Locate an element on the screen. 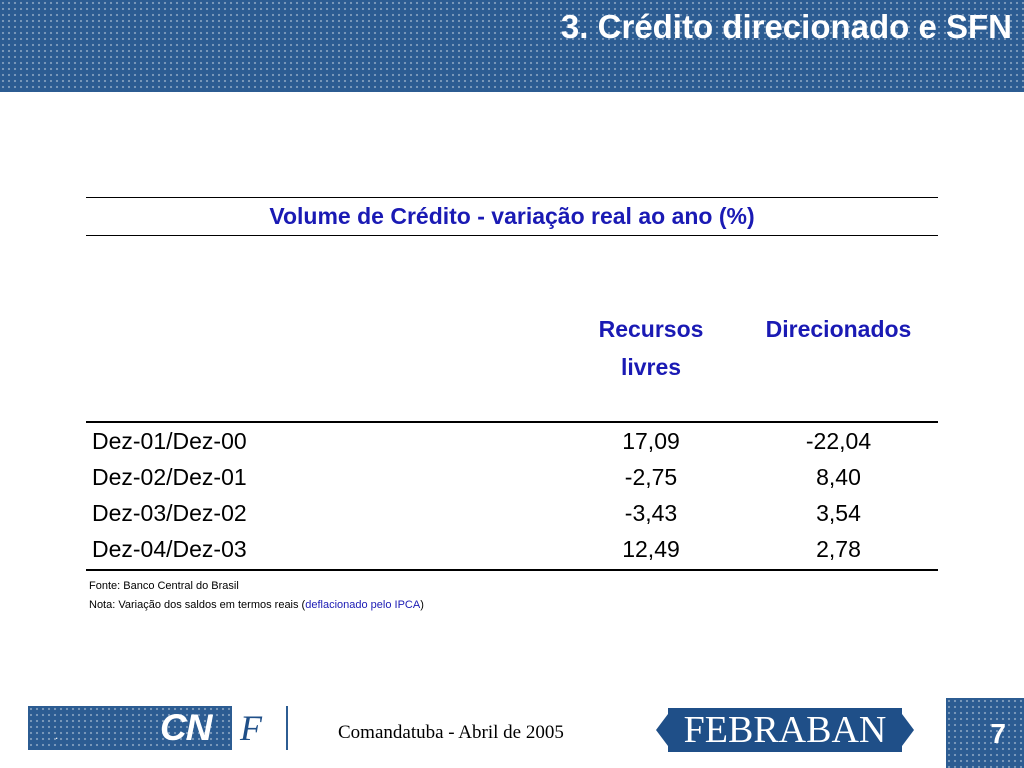 Image resolution: width=1024 pixels, height=768 pixels. cnf-logo: CN is located at coordinates (186, 727).